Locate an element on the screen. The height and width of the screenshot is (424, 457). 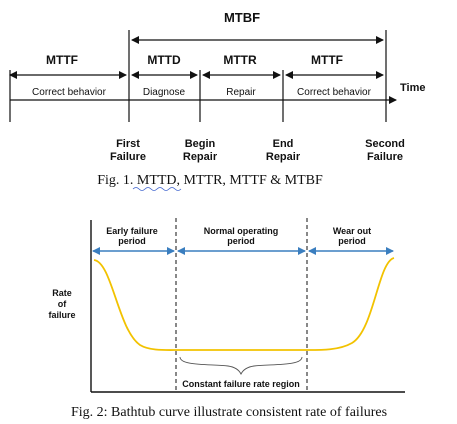
mttf-right-label: MTTF is located at coordinates (327, 60).